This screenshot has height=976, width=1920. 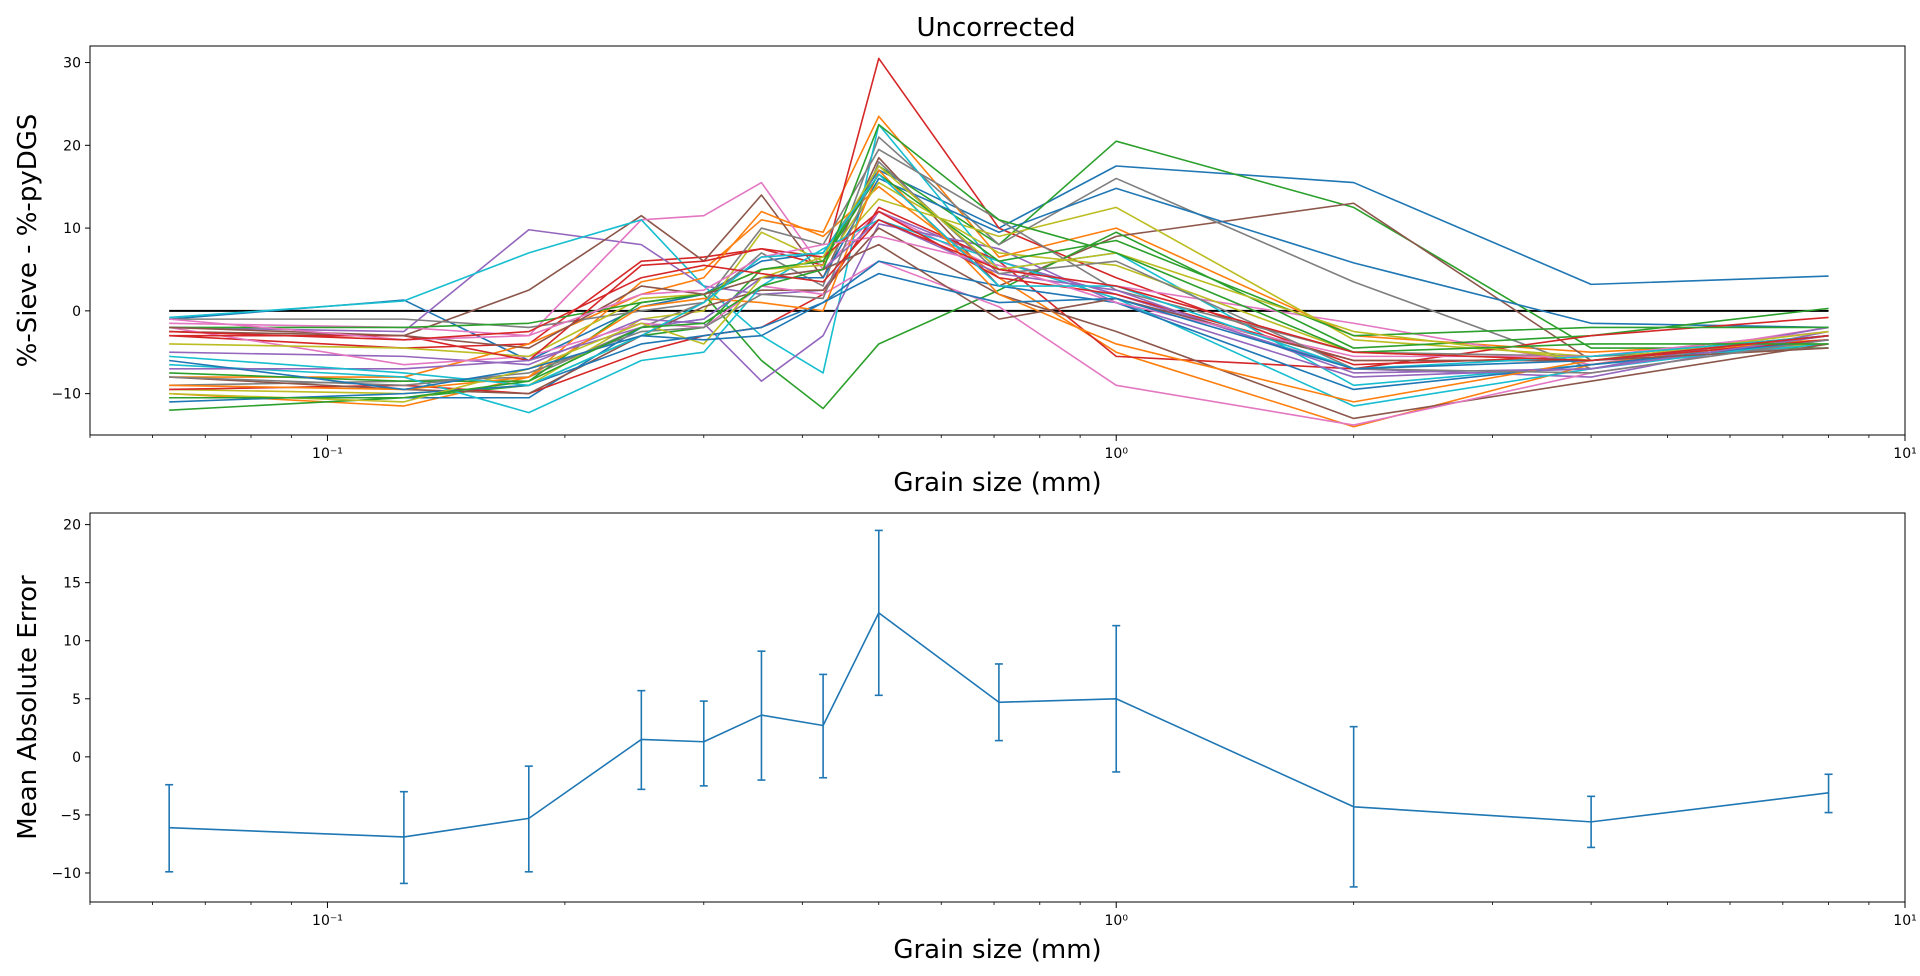 I want to click on y-axis-label-top: %-Sieve - %-pyDGS, so click(x=28, y=241).